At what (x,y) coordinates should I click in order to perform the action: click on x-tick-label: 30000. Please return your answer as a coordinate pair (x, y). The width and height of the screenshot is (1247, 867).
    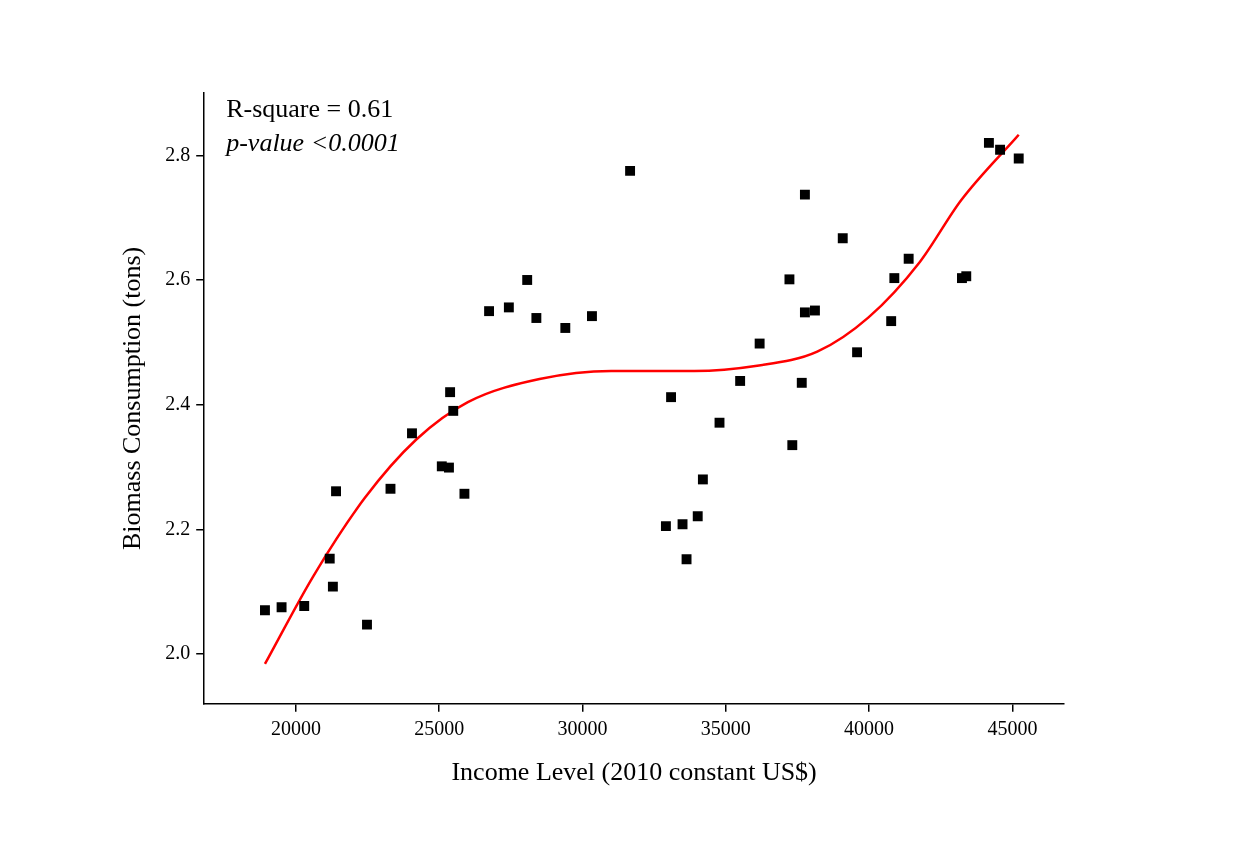
    Looking at the image, I should click on (582, 728).